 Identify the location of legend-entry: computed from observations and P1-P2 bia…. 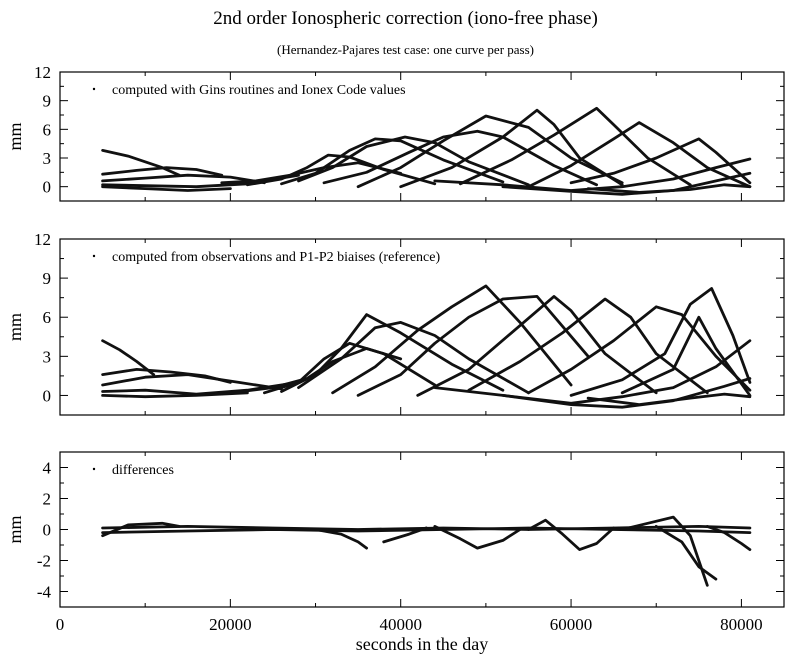
(276, 257).